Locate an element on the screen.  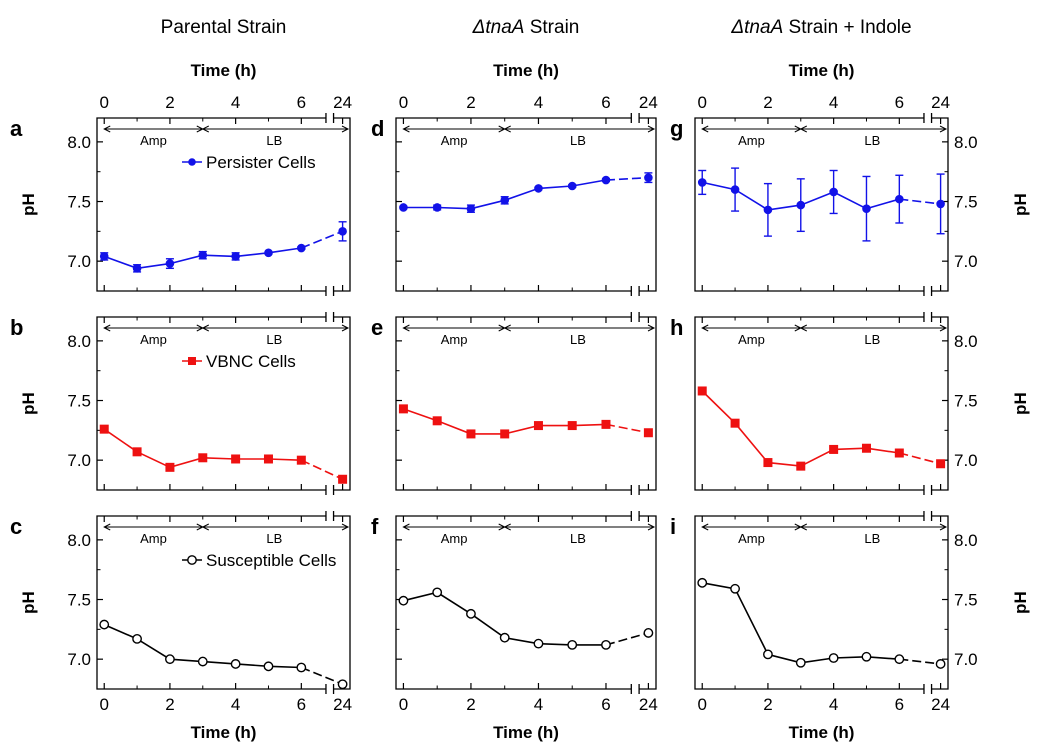
x-tick-label-bottom: 4 is located at coordinates (833, 704).